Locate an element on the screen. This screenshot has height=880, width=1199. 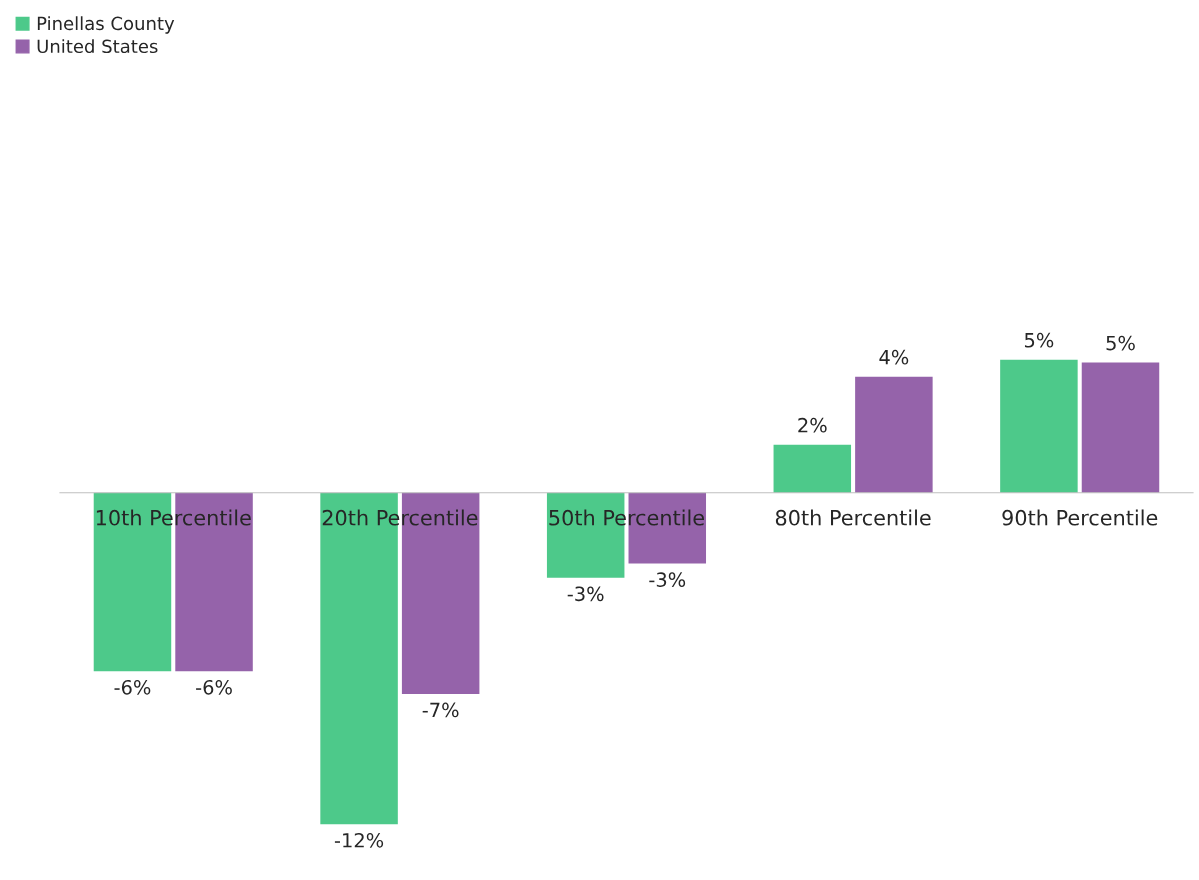
data-label: 4% is located at coordinates (894, 357).